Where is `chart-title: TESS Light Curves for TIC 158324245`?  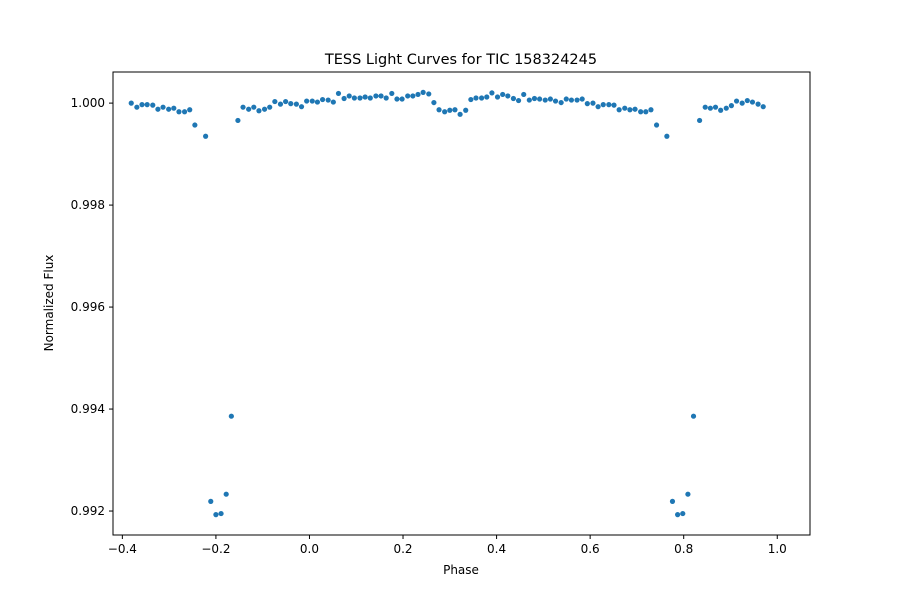 chart-title: TESS Light Curves for TIC 158324245 is located at coordinates (460, 60).